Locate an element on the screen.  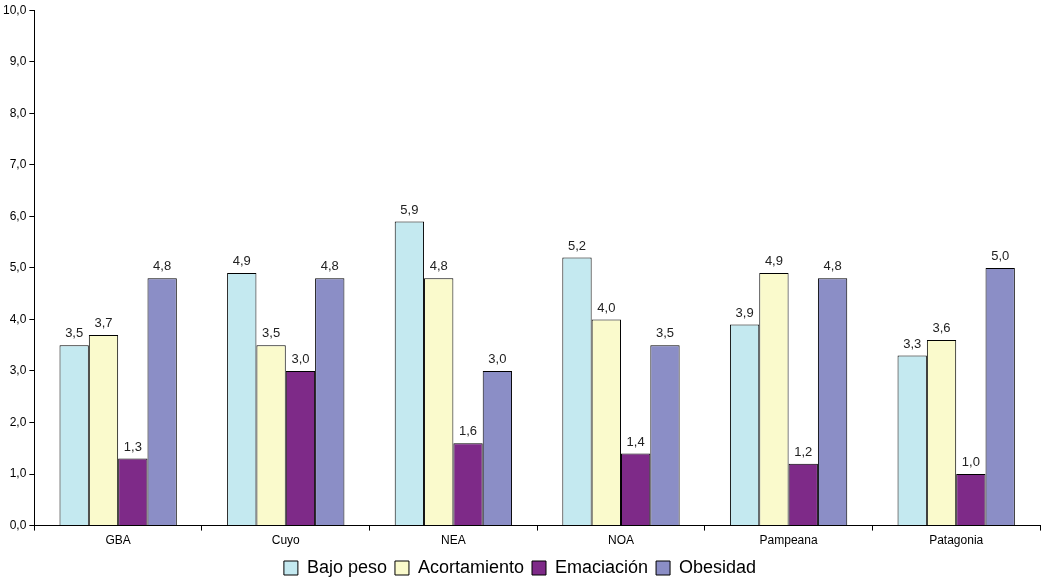
y-tick-label: 6,0 is located at coordinates (18, 215).